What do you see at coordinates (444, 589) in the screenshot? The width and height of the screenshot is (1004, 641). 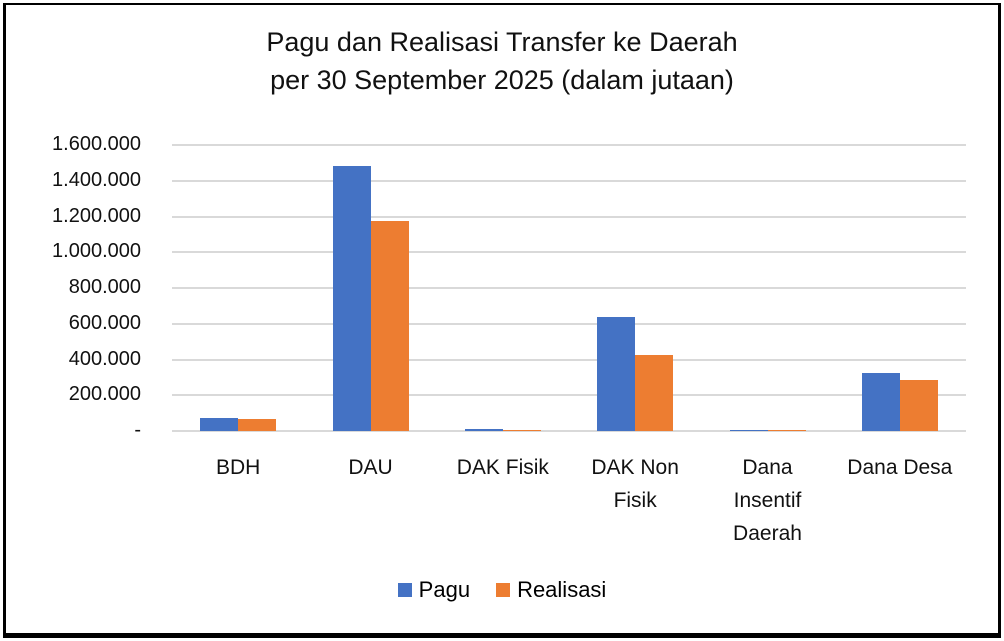 I see `legend-label-pagu: Pagu` at bounding box center [444, 589].